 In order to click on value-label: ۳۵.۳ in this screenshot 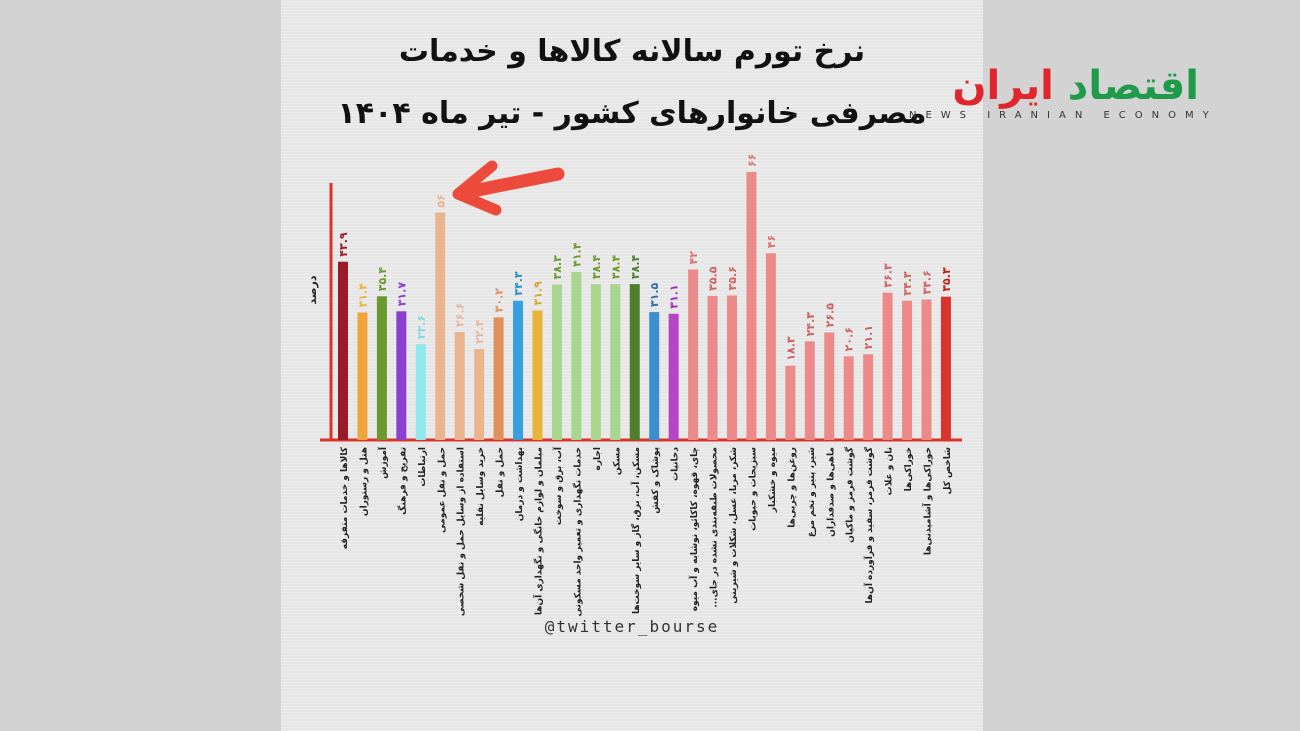, I will do `click(946, 279)`.